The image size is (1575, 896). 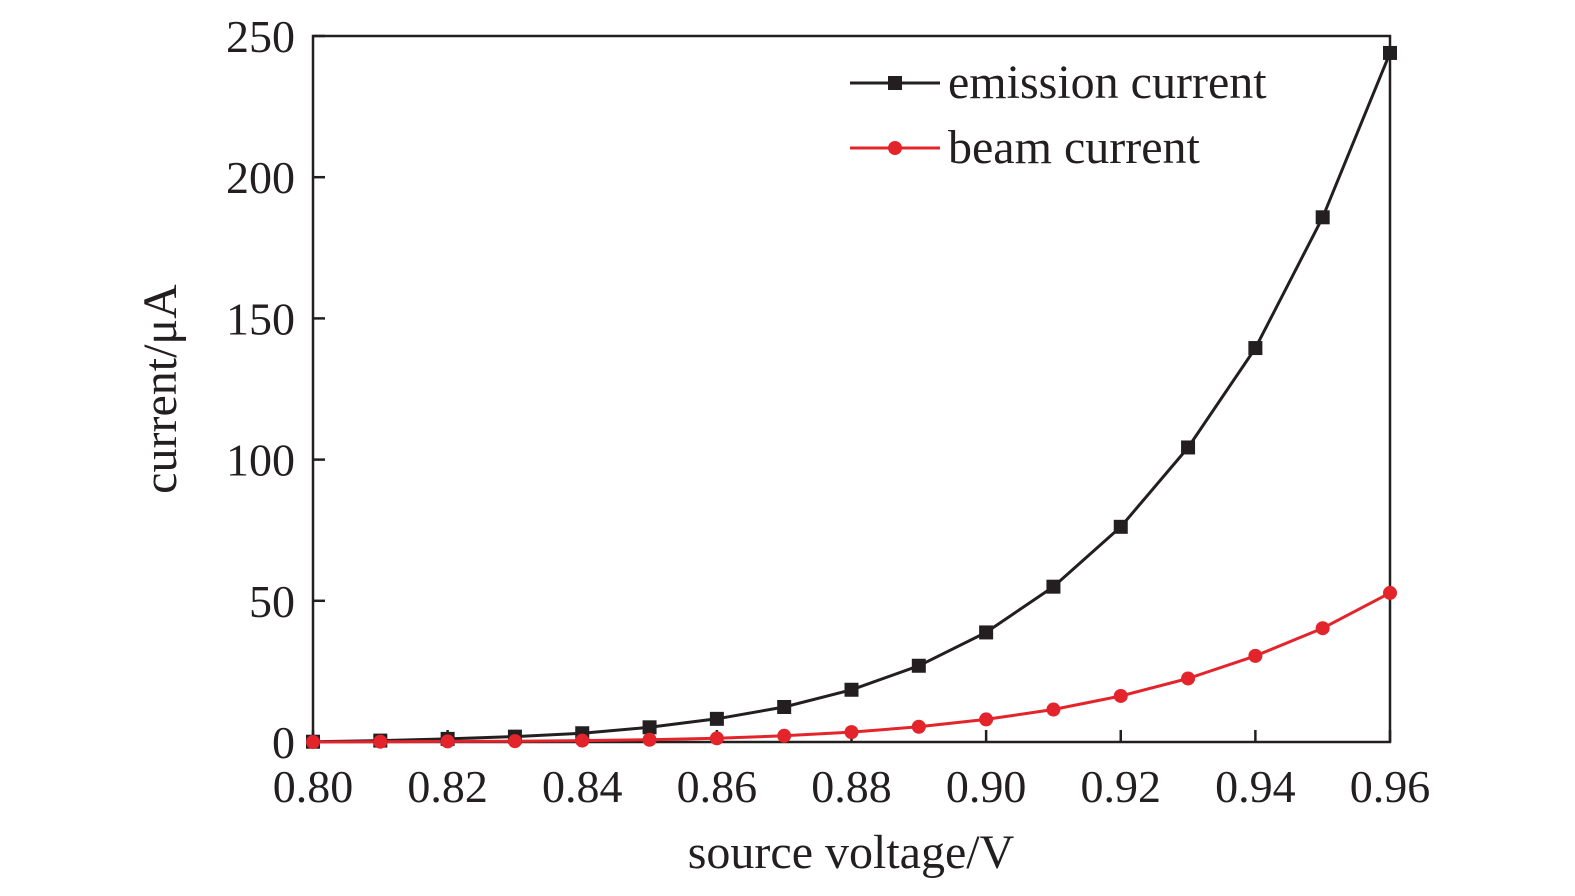 What do you see at coordinates (851, 786) in the screenshot?
I see `x-tick-label: 0.88` at bounding box center [851, 786].